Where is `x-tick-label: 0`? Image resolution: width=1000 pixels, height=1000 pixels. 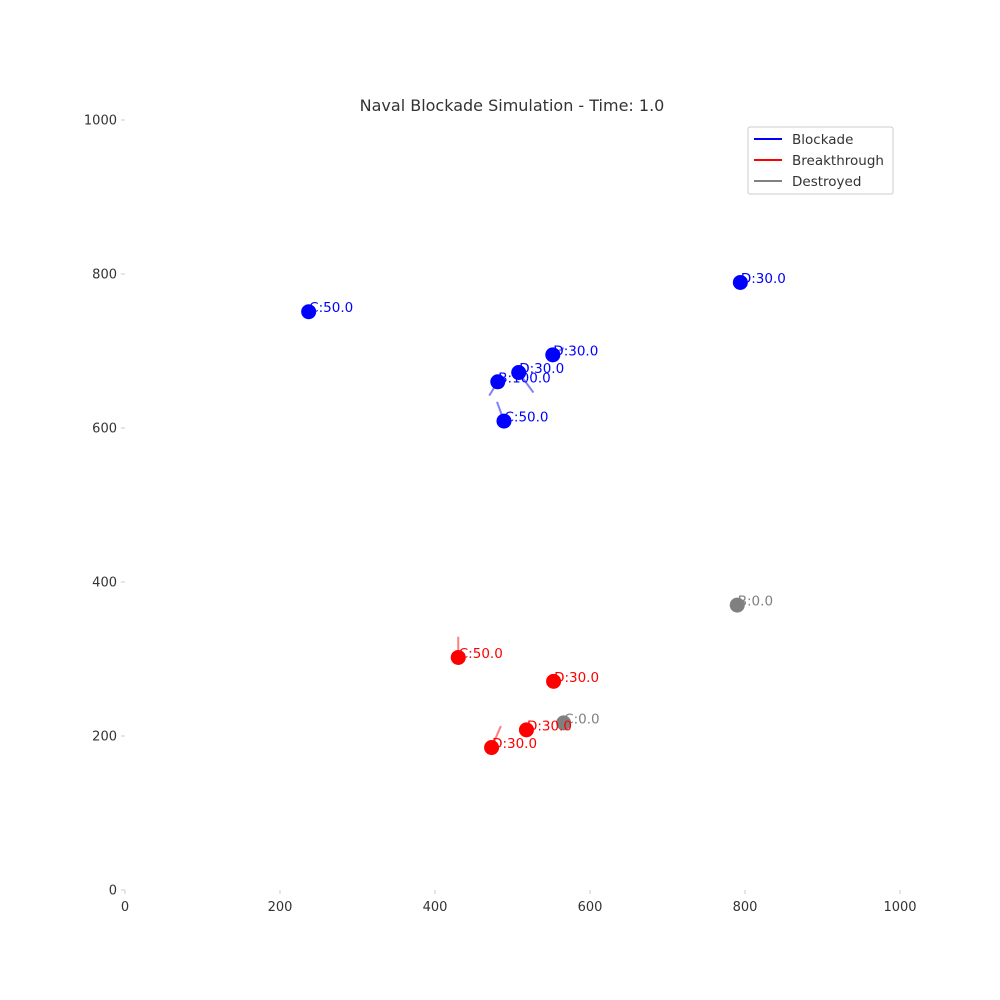 x-tick-label: 0 is located at coordinates (125, 907).